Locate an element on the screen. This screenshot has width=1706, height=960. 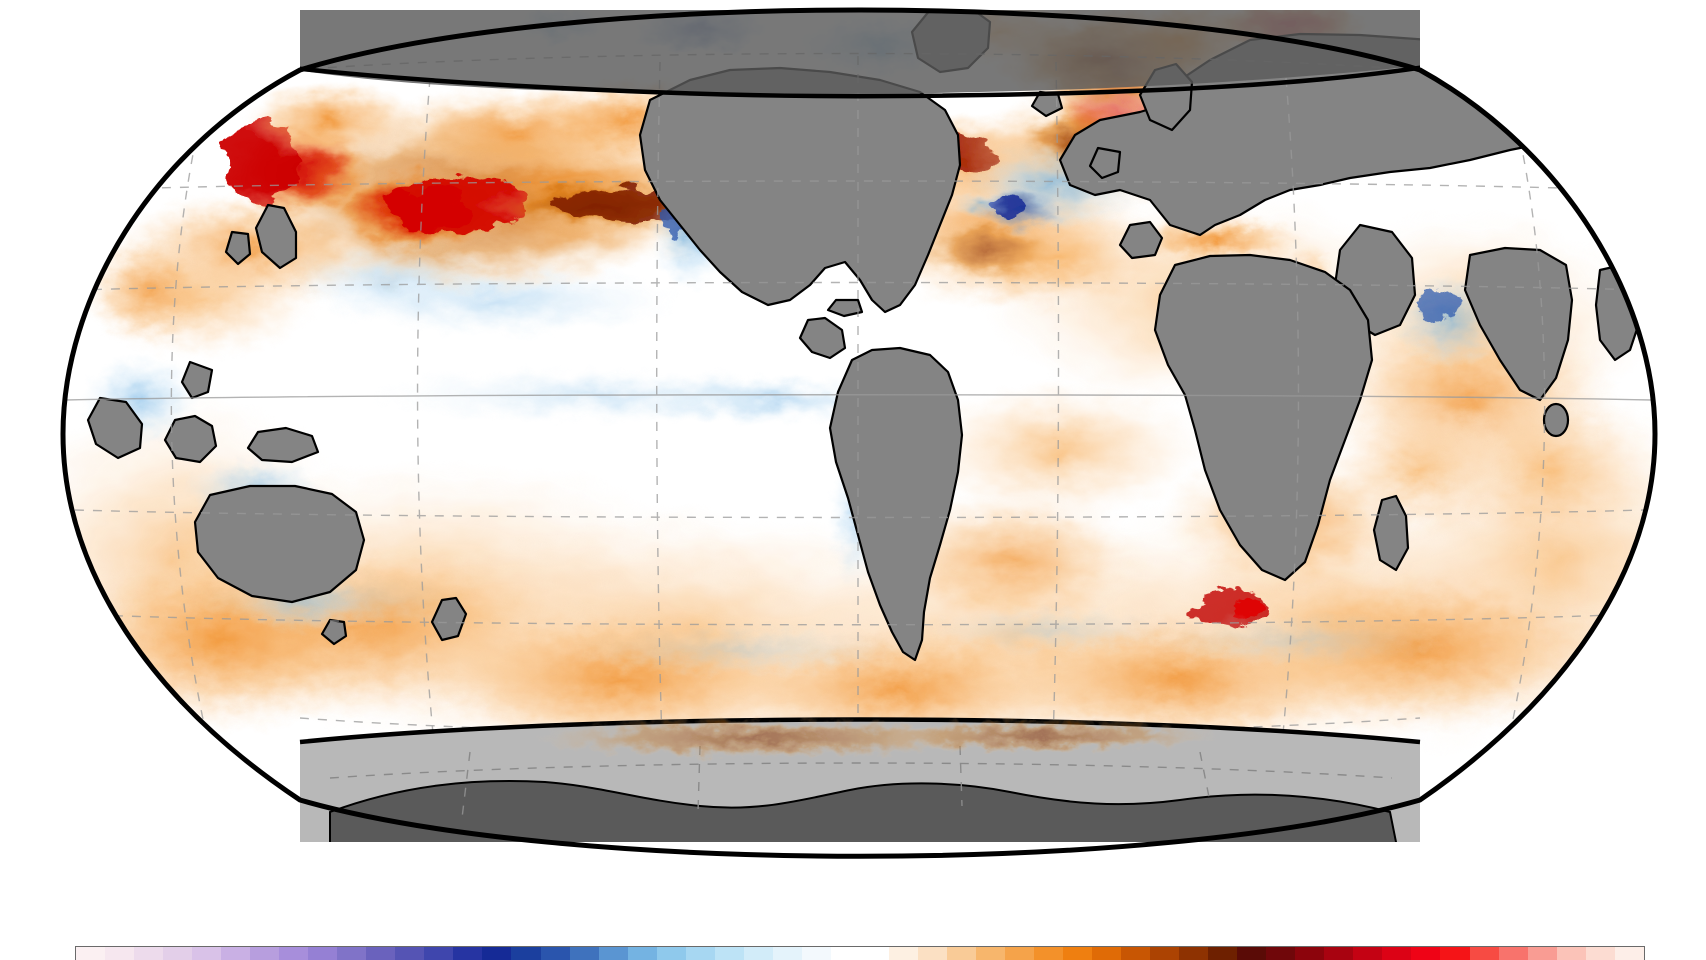
anomaly-antarctic-fringe is located at coordinates (875, 738).